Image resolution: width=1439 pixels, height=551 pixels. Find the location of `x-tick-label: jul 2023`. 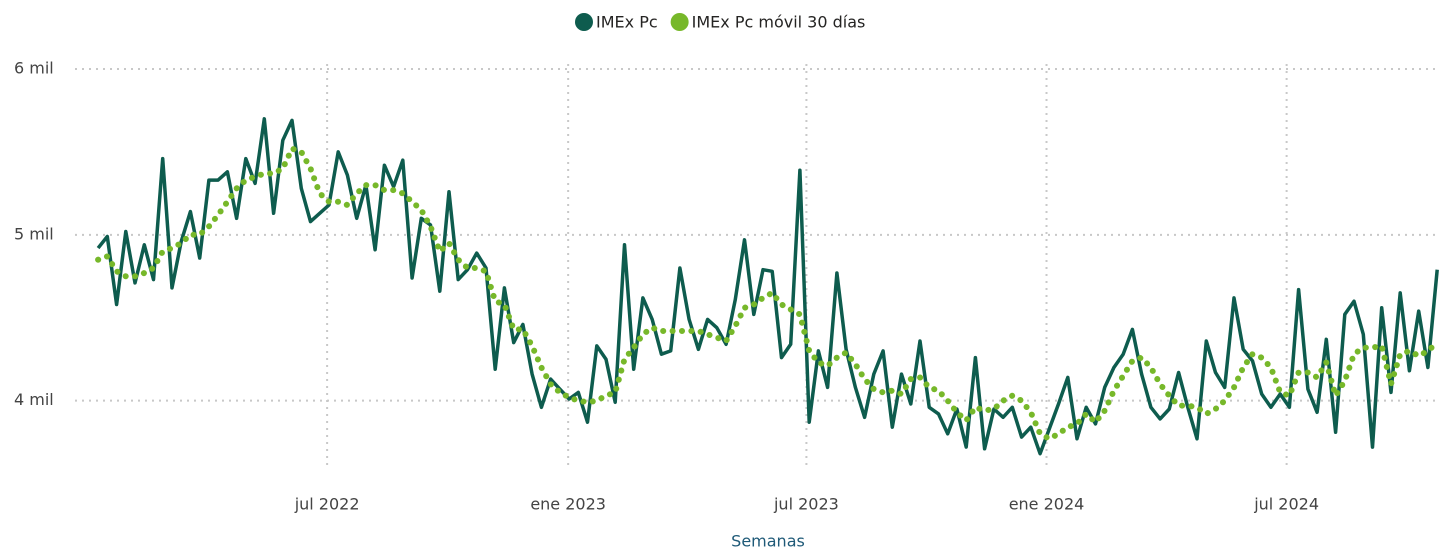

x-tick-label: jul 2023 is located at coordinates (806, 504).